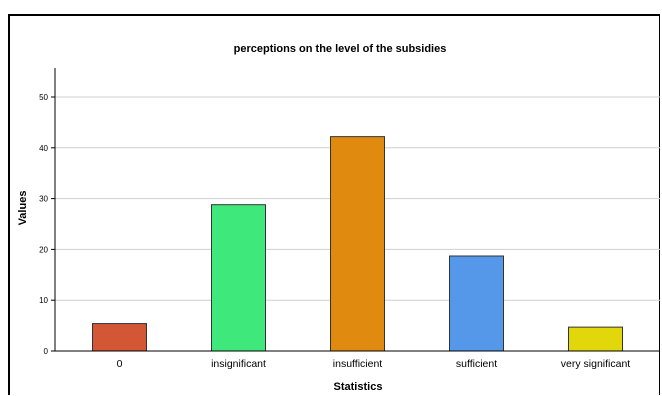 Image resolution: width=662 pixels, height=396 pixels. I want to click on y-tick-label: 50, so click(43, 97).